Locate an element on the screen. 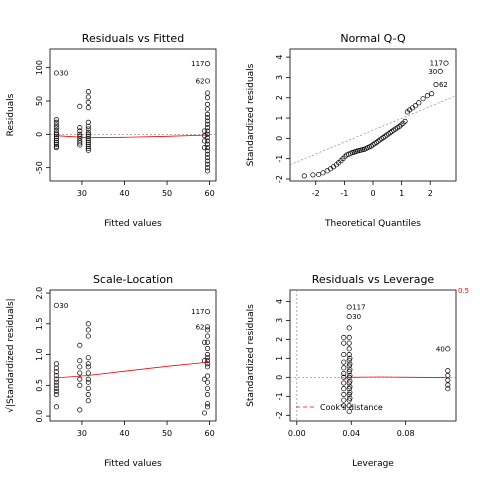 Image resolution: width=480 pixels, height=480 pixels. smoother-line is located at coordinates (133, 370).